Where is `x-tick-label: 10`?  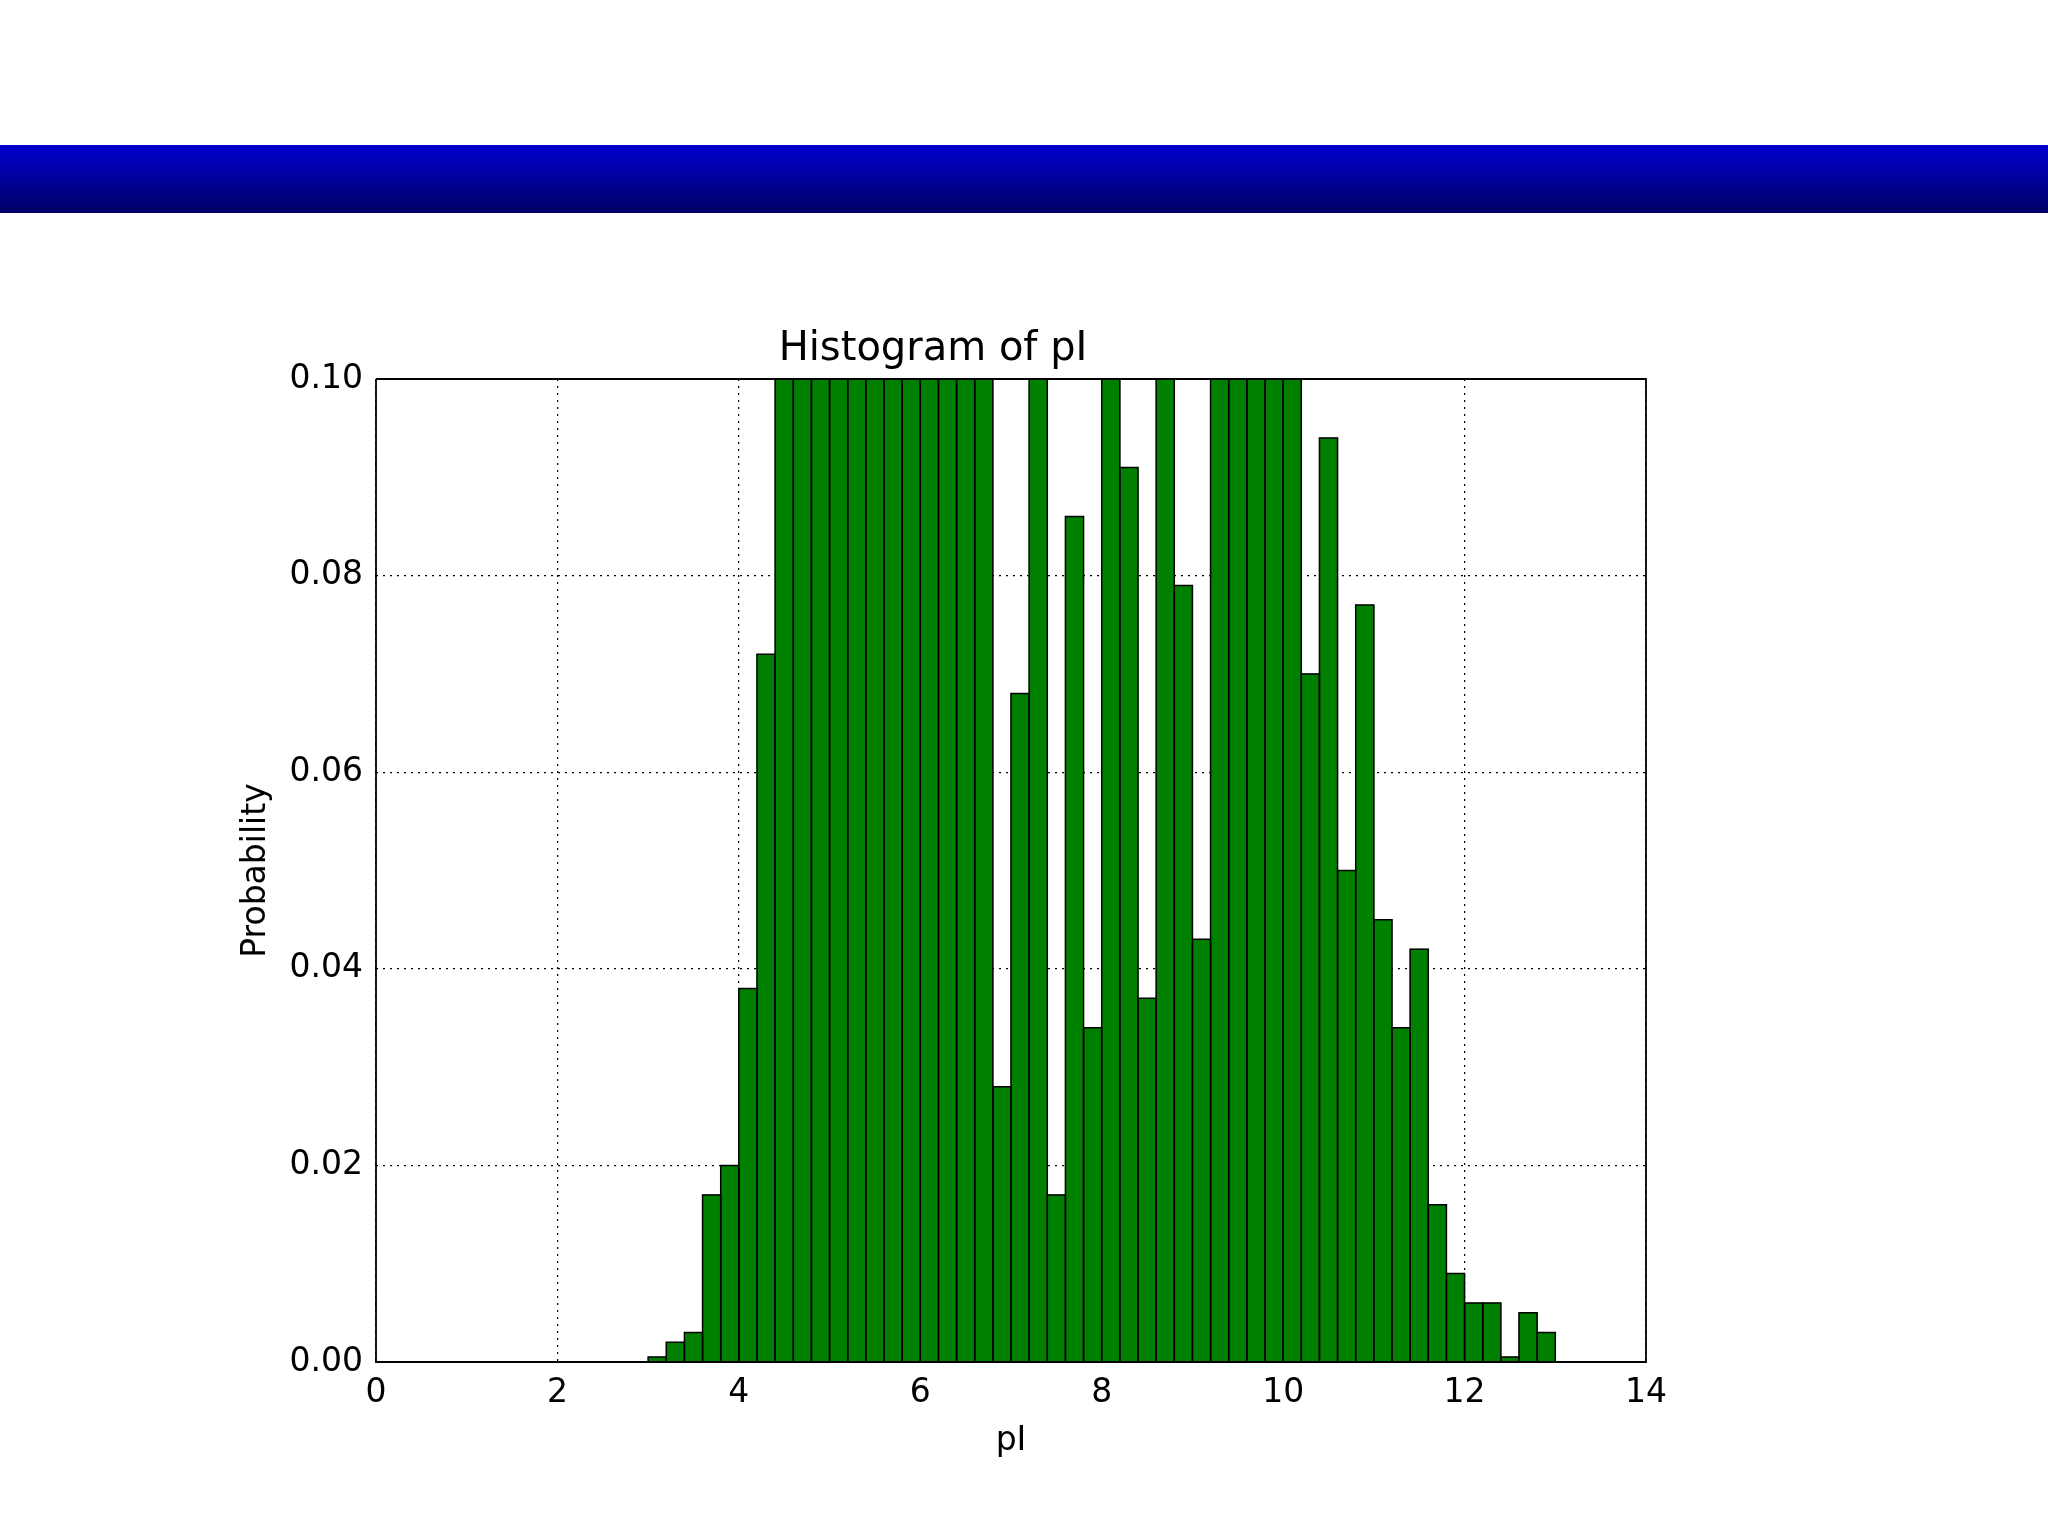 x-tick-label: 10 is located at coordinates (1283, 1391).